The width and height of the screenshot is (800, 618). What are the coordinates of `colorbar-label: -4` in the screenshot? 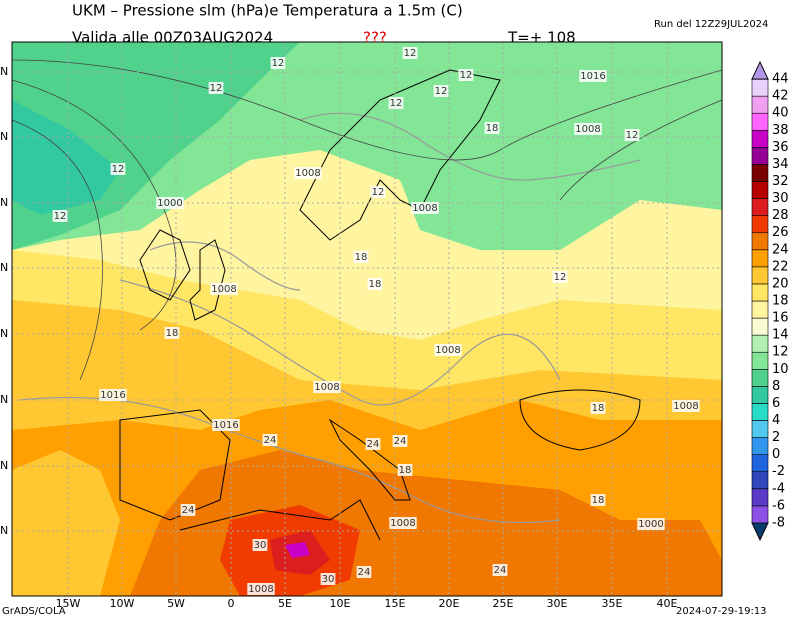 It's located at (778, 488).